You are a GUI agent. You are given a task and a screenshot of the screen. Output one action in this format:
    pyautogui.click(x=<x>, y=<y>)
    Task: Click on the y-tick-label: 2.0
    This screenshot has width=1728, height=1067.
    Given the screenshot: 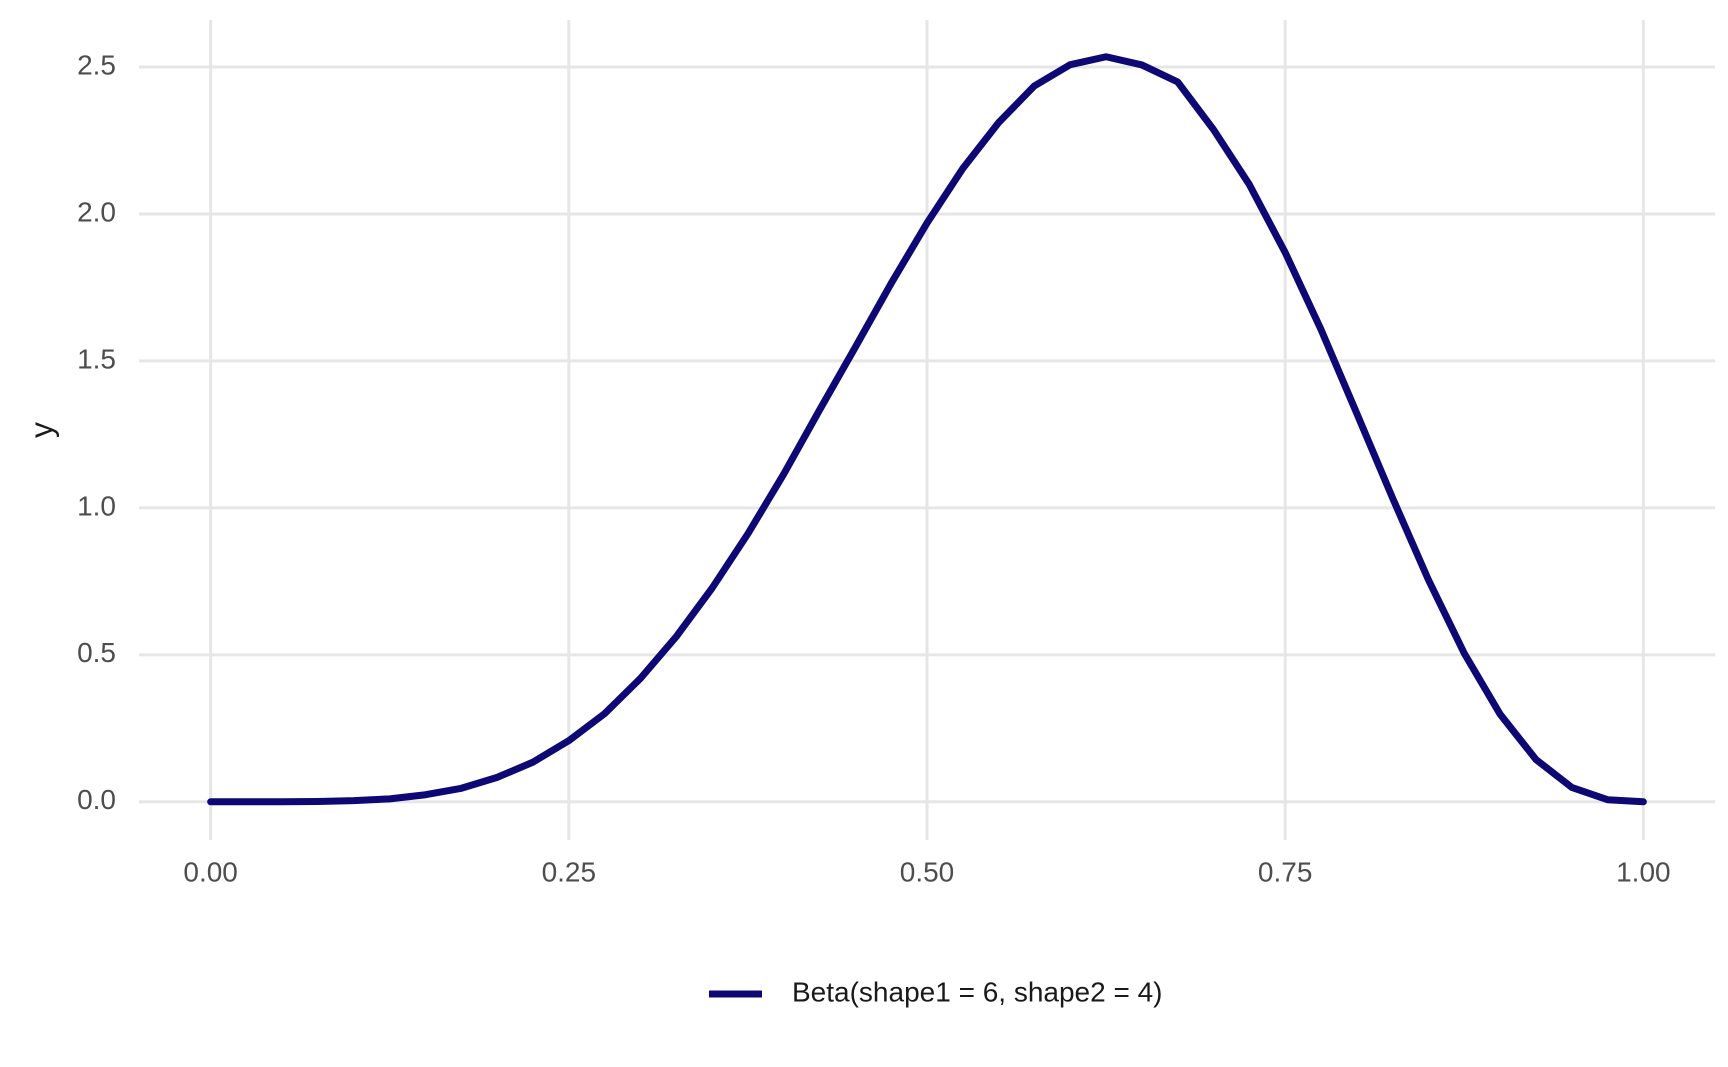 What is the action you would take?
    pyautogui.click(x=96, y=211)
    